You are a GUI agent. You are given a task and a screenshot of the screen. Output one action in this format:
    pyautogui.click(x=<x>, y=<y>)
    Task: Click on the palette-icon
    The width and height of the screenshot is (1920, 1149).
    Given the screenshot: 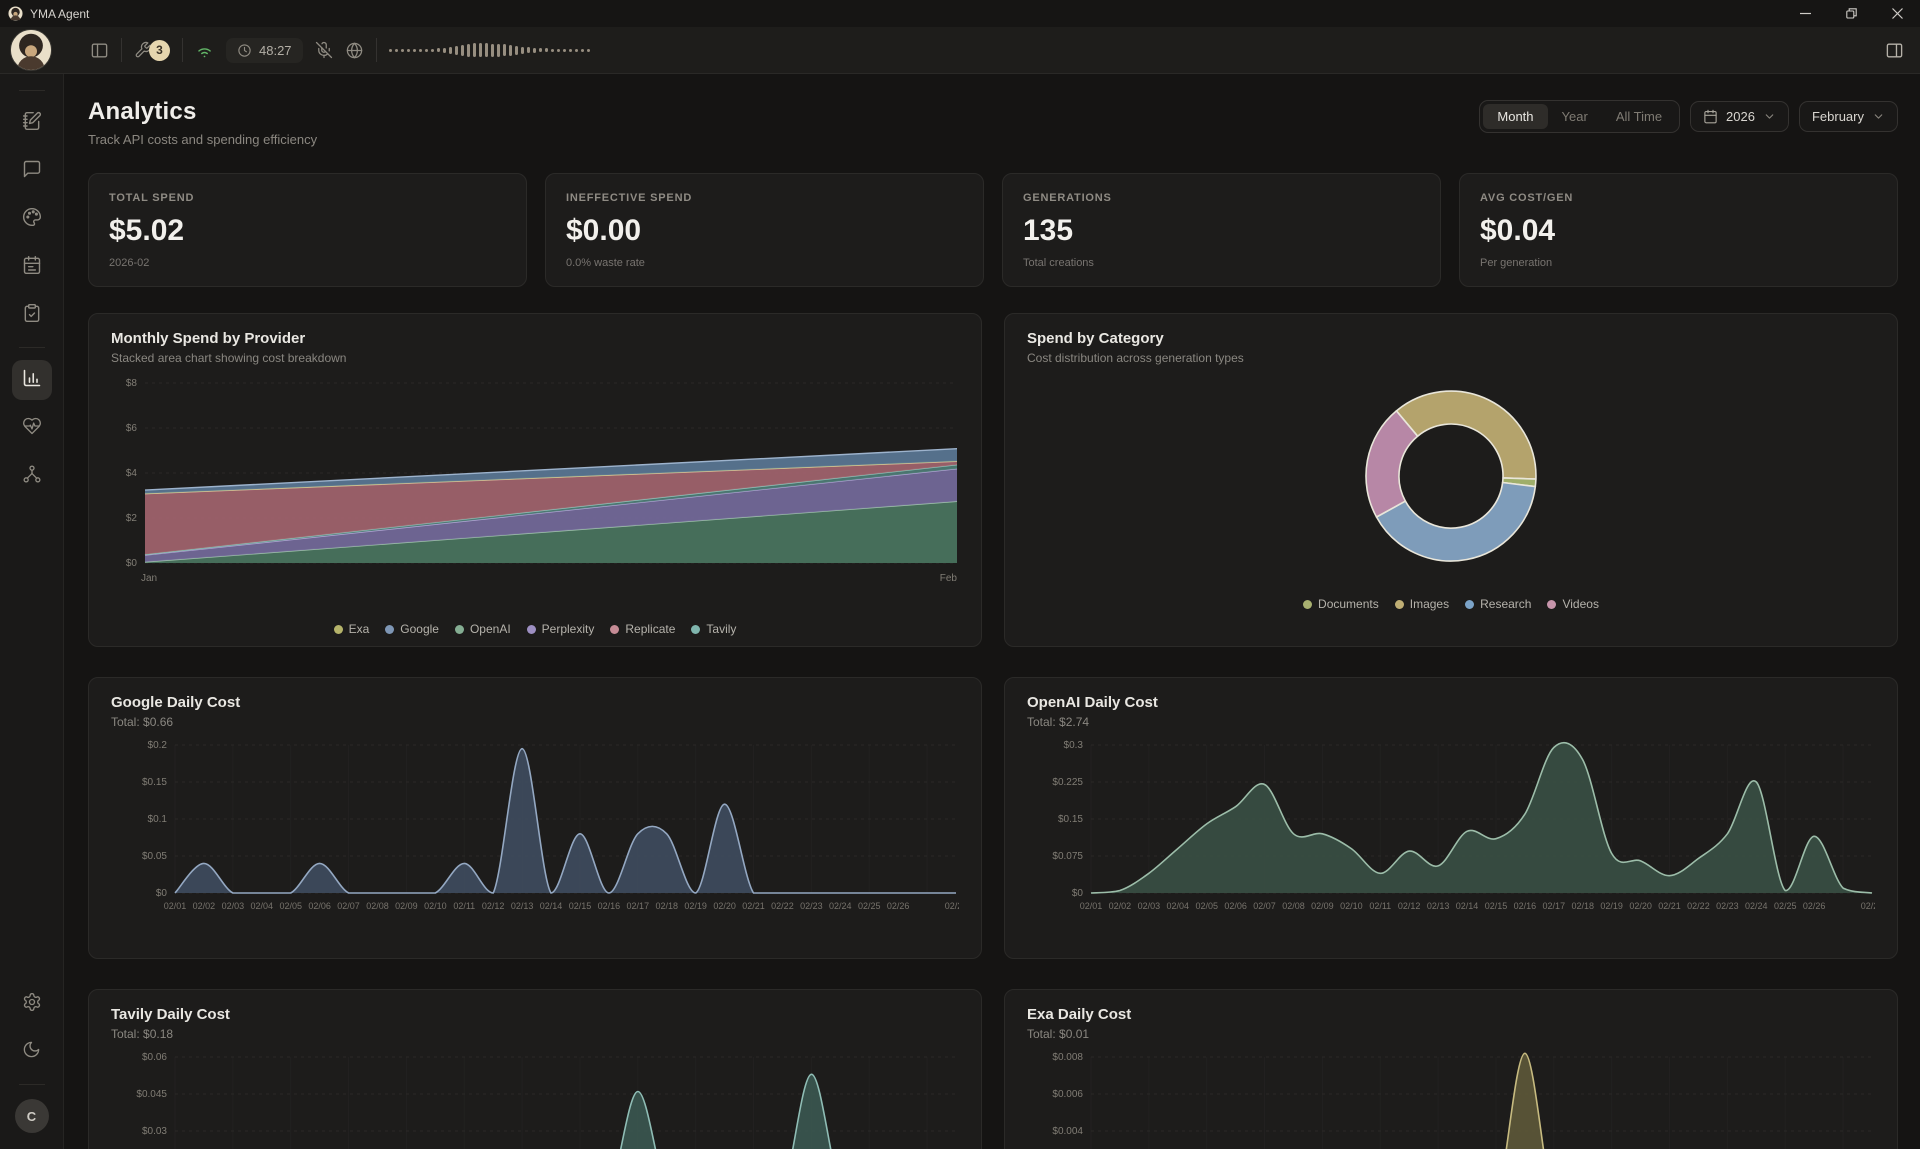 What is the action you would take?
    pyautogui.click(x=32, y=219)
    